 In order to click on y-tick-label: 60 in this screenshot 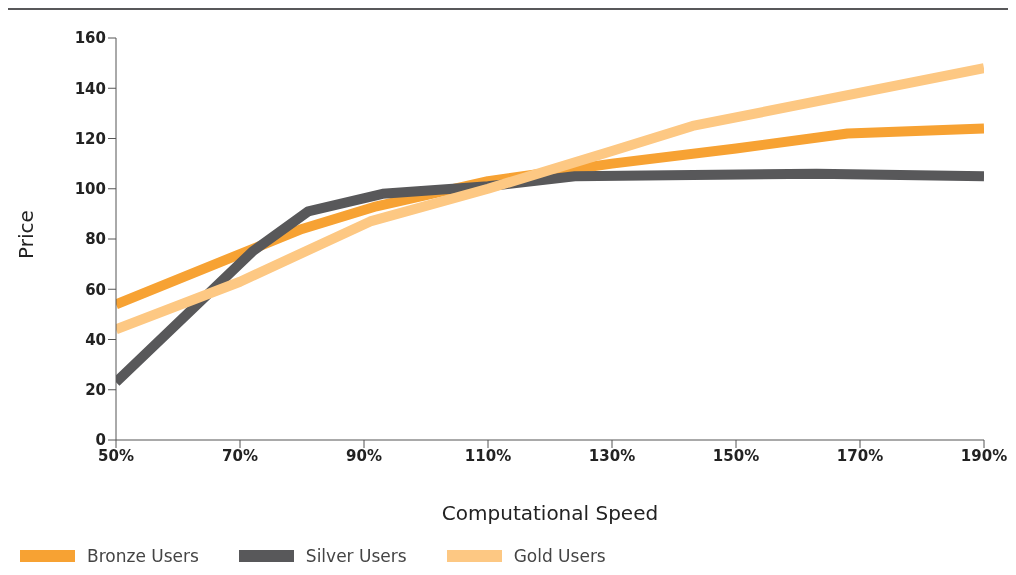, I will do `click(95, 289)`.